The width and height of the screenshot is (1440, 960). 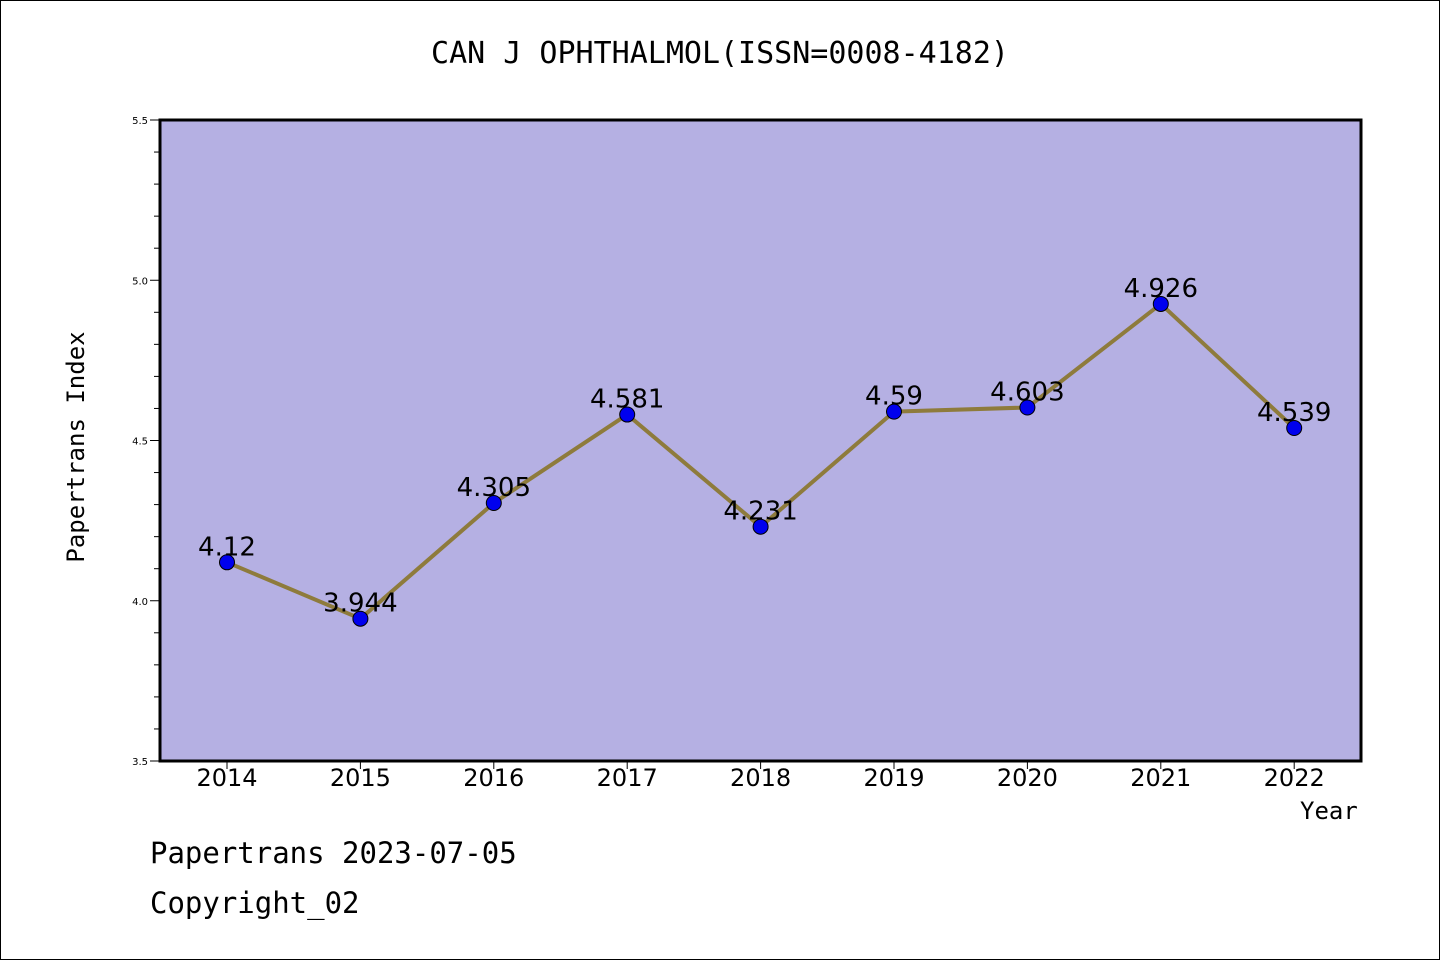 What do you see at coordinates (140, 602) in the screenshot?
I see `y-tick-label: 4.0` at bounding box center [140, 602].